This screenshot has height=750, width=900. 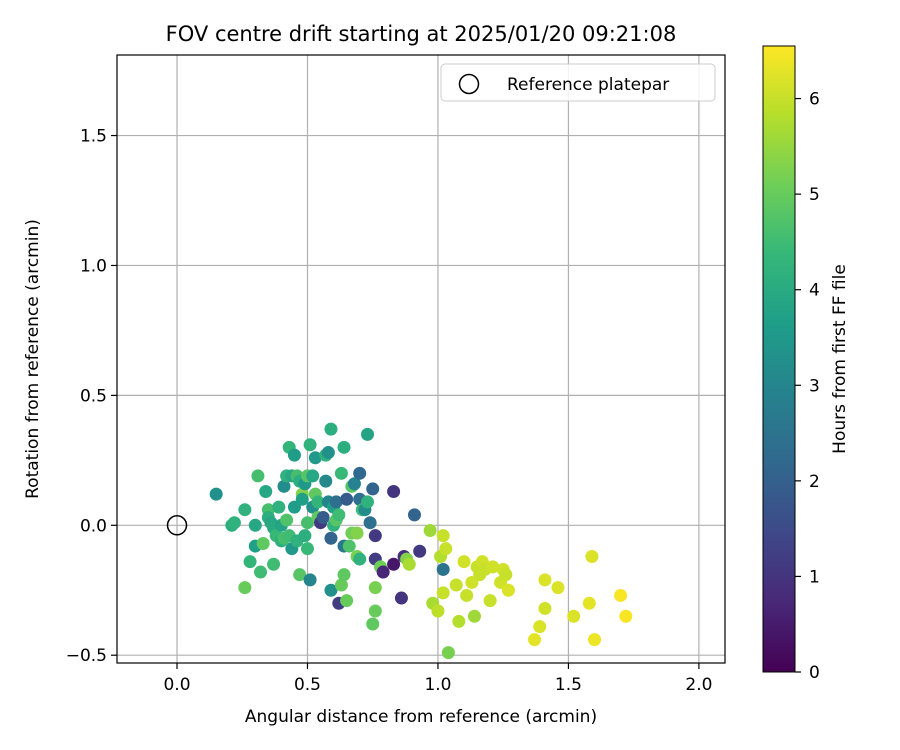 What do you see at coordinates (421, 541) in the screenshot?
I see `drift-points` at bounding box center [421, 541].